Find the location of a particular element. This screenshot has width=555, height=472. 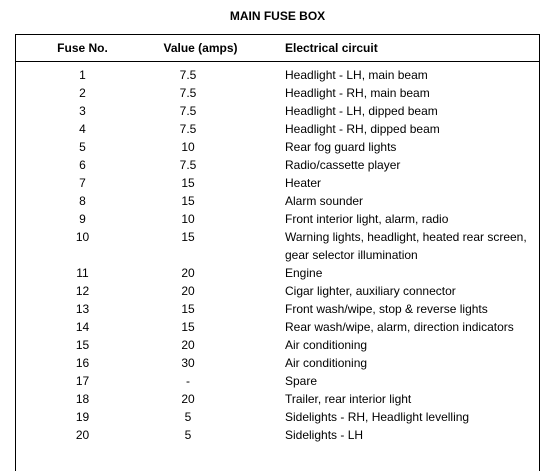

fuse-number: 17 is located at coordinates (82, 381).